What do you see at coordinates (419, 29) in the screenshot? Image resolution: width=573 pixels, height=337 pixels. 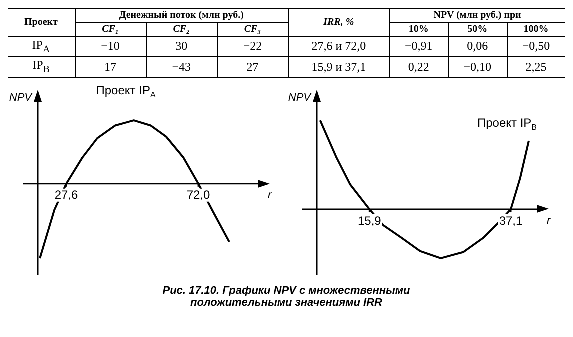 I see `text: 10%` at bounding box center [419, 29].